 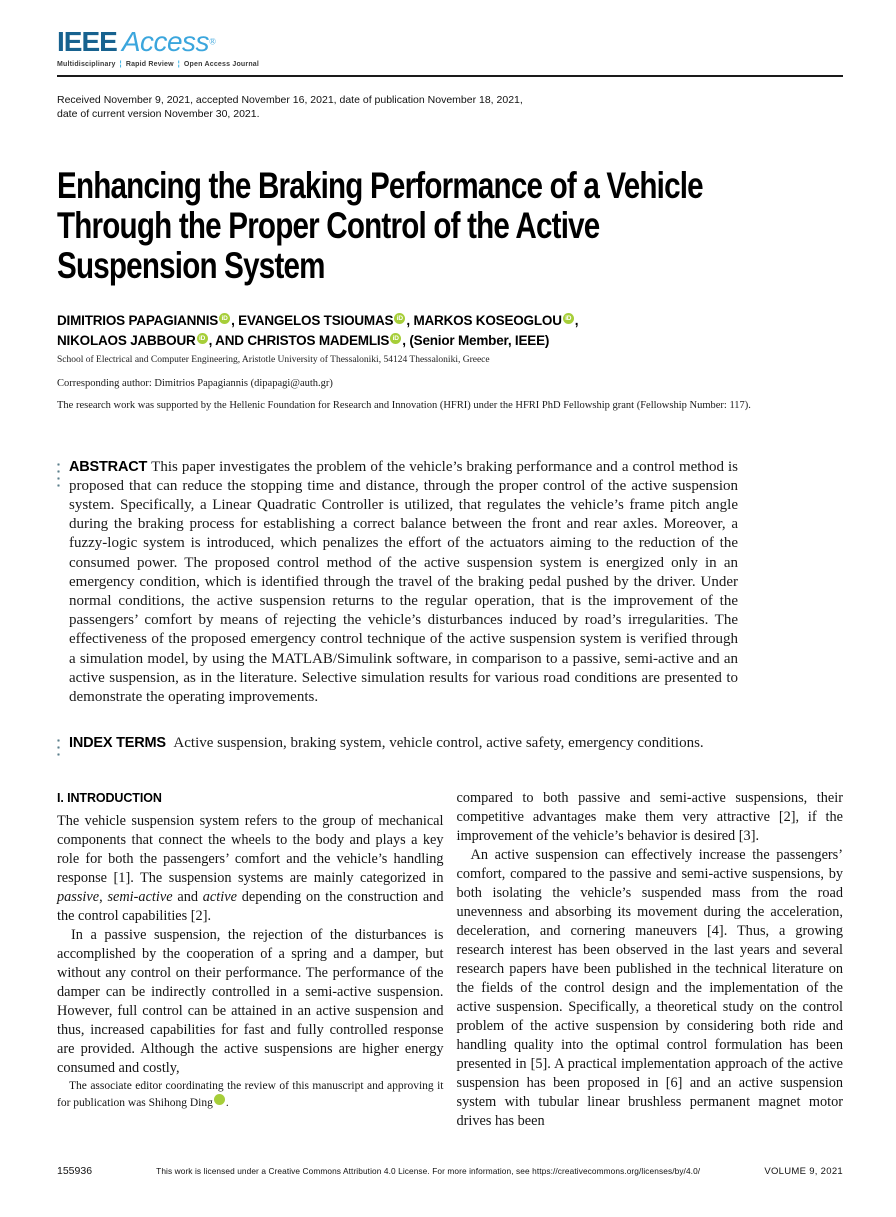 I want to click on author-name: CHRISTOS MADEMLIS, so click(x=318, y=340).